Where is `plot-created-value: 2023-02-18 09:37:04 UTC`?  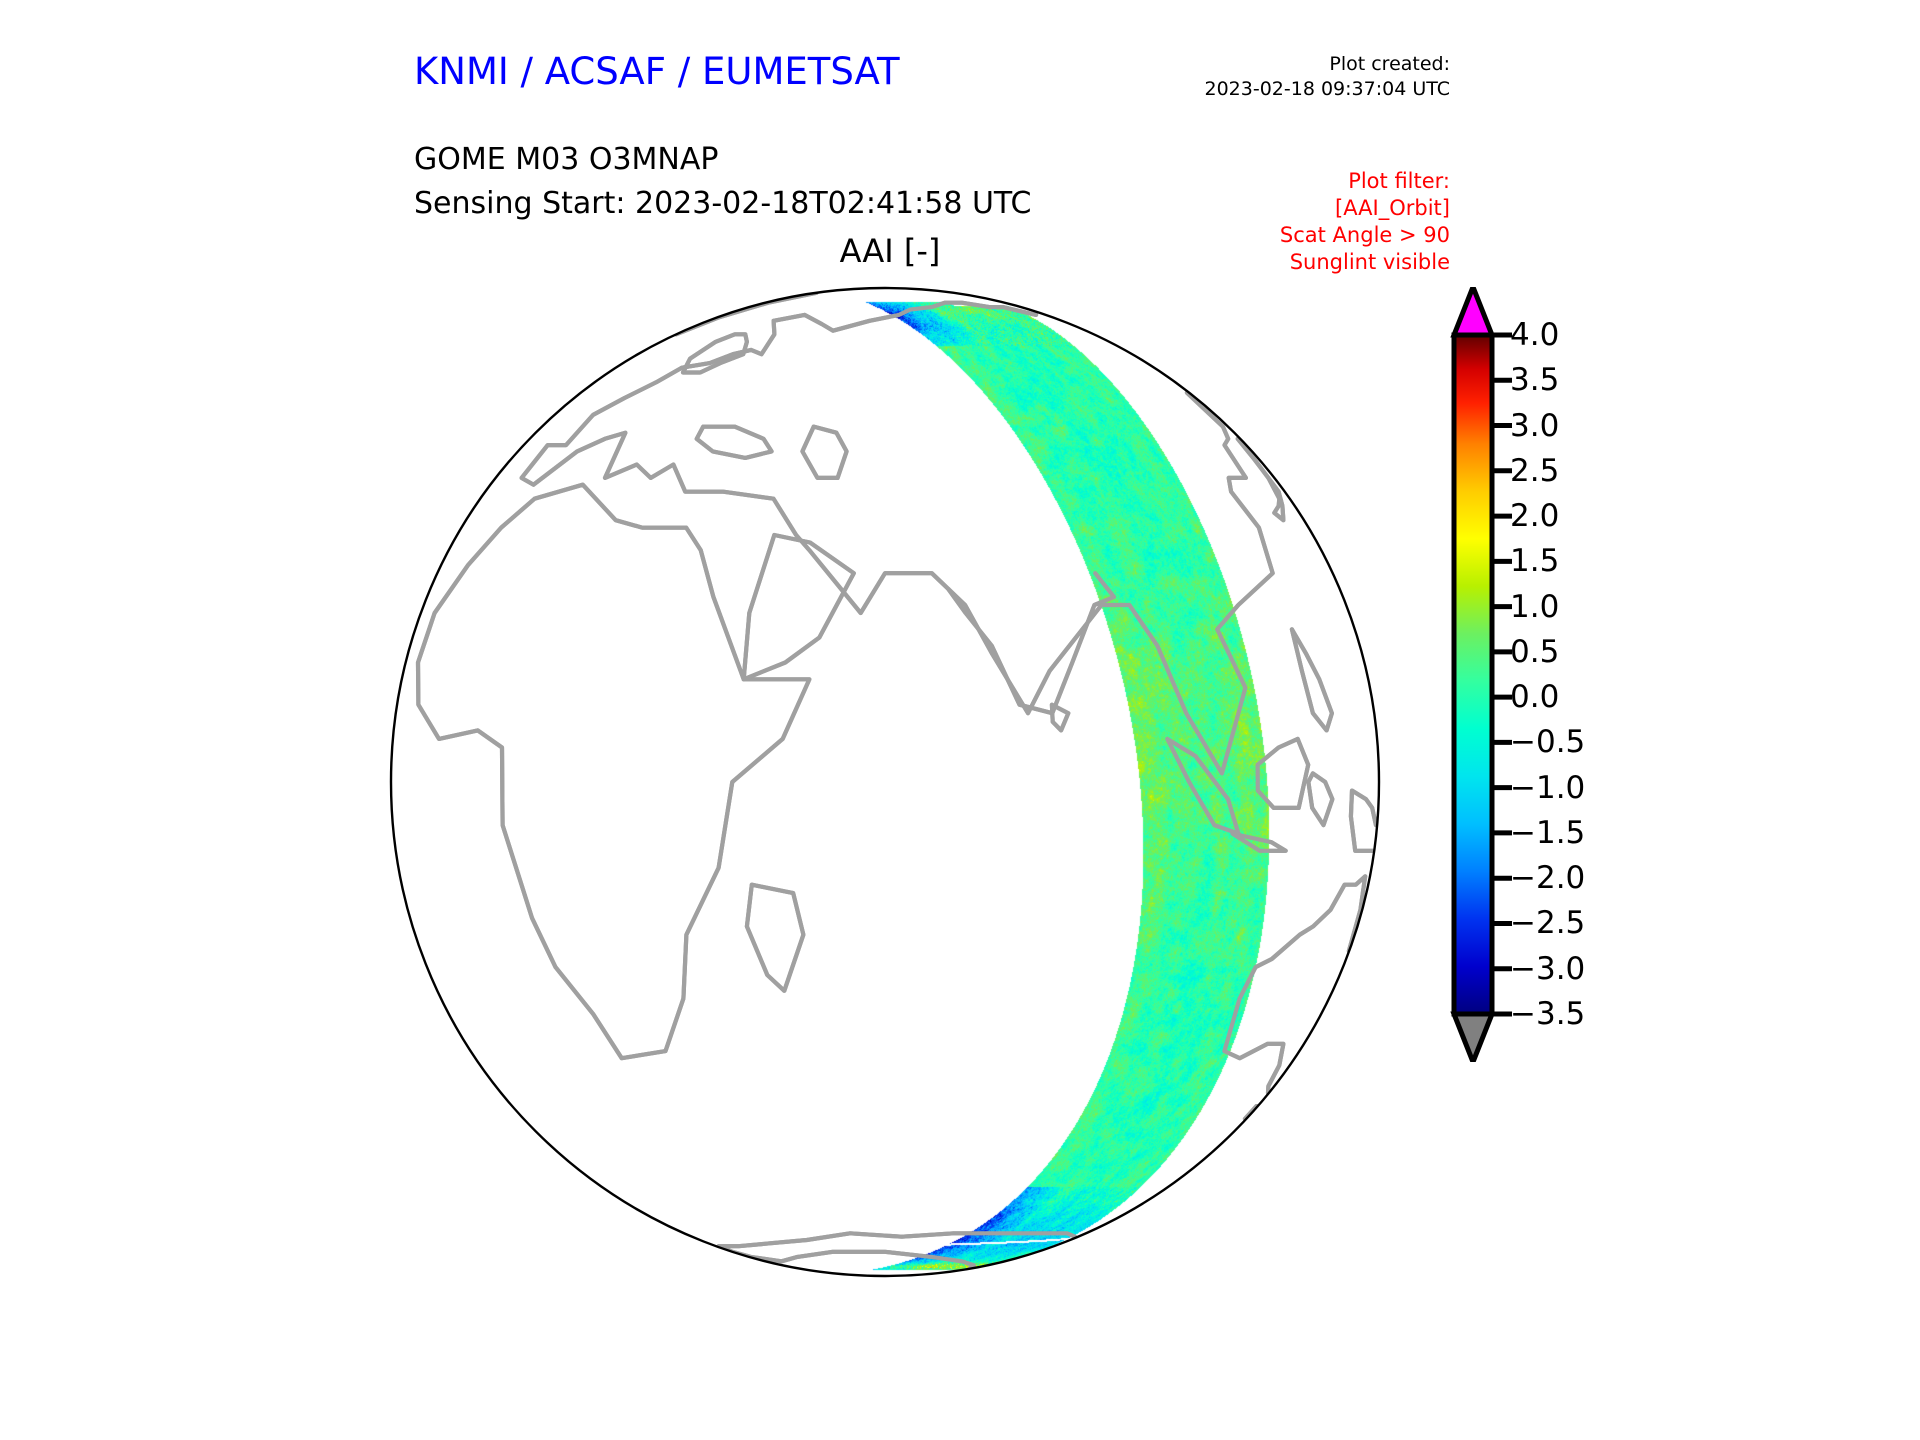 plot-created-value: 2023-02-18 09:37:04 UTC is located at coordinates (1327, 89).